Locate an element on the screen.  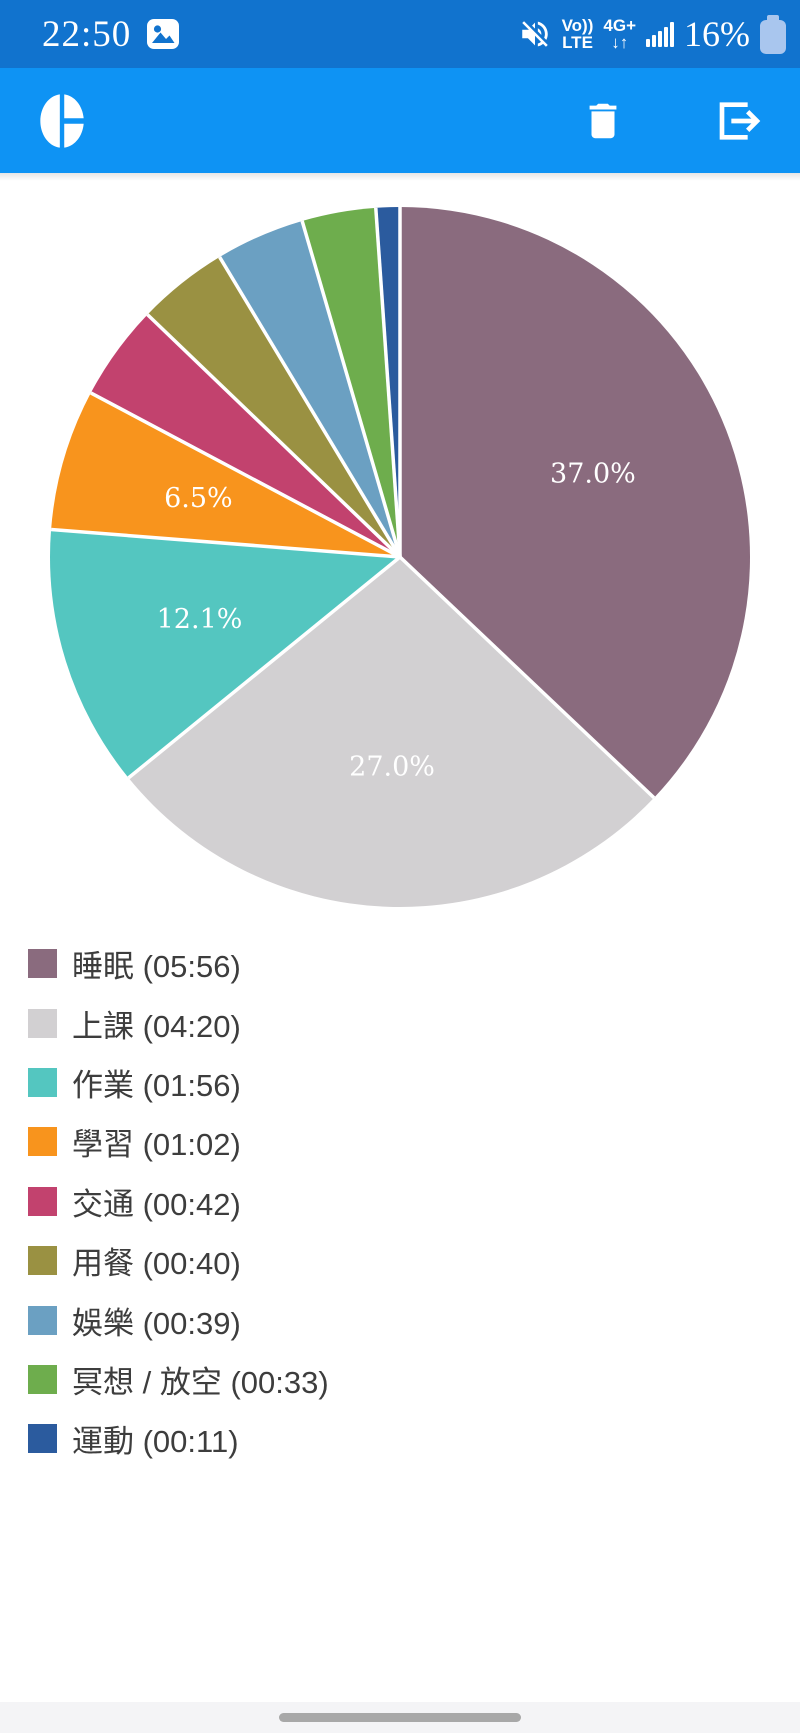
legend-label: 上課 (04:20) is located at coordinates (156, 1026).